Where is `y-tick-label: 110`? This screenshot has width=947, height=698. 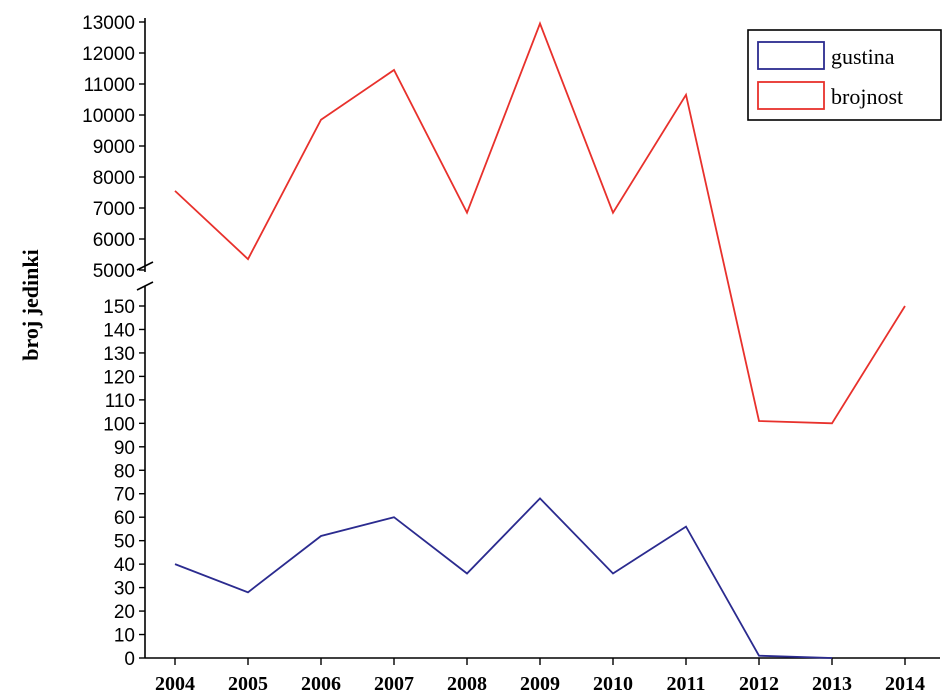 y-tick-label: 110 is located at coordinates (120, 401).